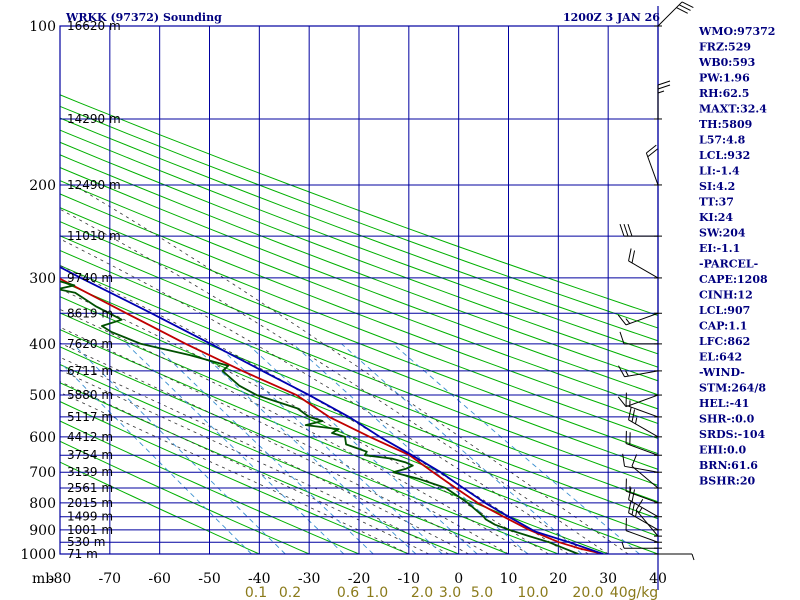 Image resolution: width=800 pixels, height=600 pixels. I want to click on pressure-units-label: mb, so click(43, 579).